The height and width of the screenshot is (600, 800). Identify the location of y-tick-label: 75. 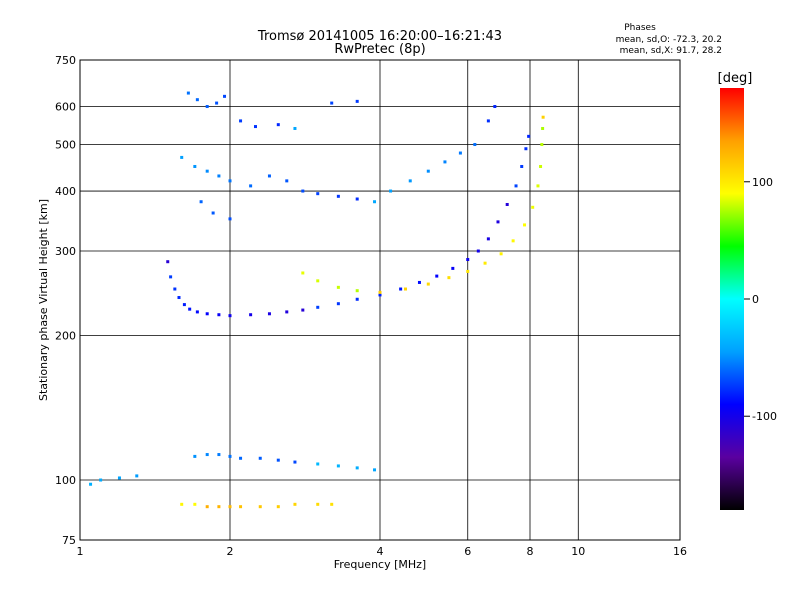
(69, 540).